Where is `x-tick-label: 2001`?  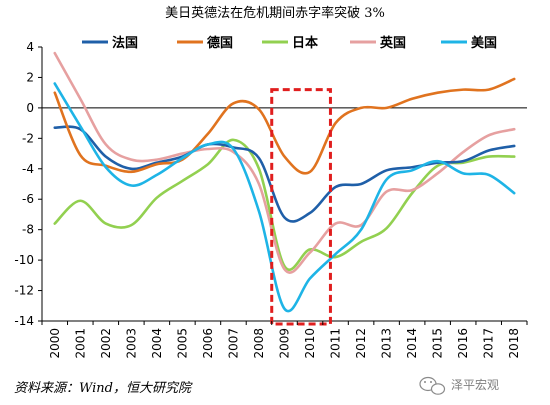 x-tick-label: 2001 is located at coordinates (80, 343).